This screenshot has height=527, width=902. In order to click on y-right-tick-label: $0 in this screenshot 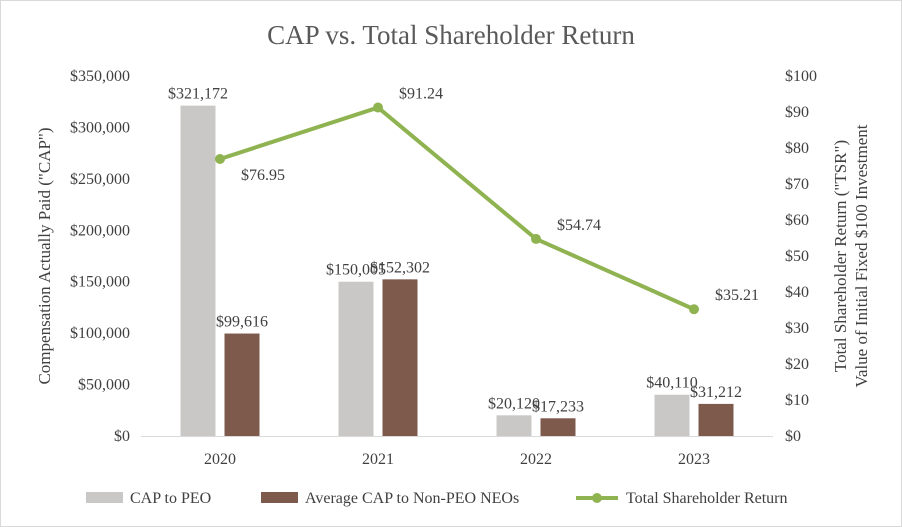, I will do `click(793, 436)`.